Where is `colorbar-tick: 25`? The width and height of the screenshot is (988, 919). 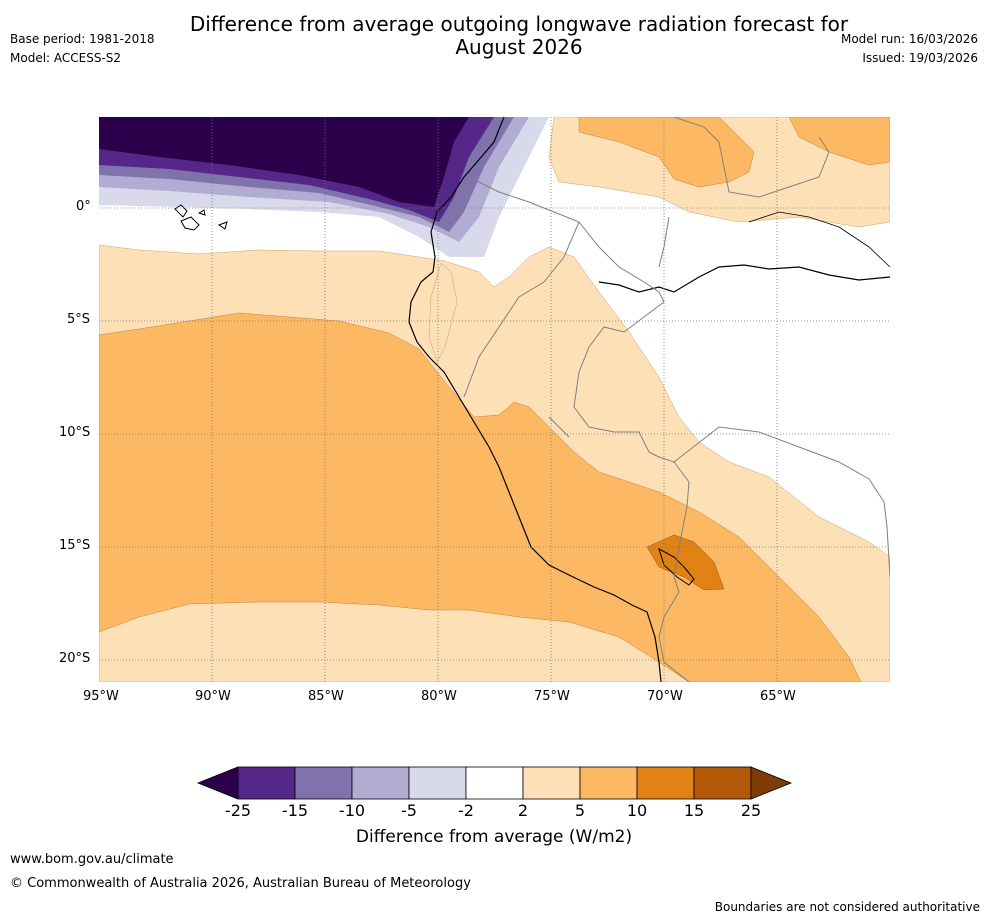 colorbar-tick: 25 is located at coordinates (751, 810).